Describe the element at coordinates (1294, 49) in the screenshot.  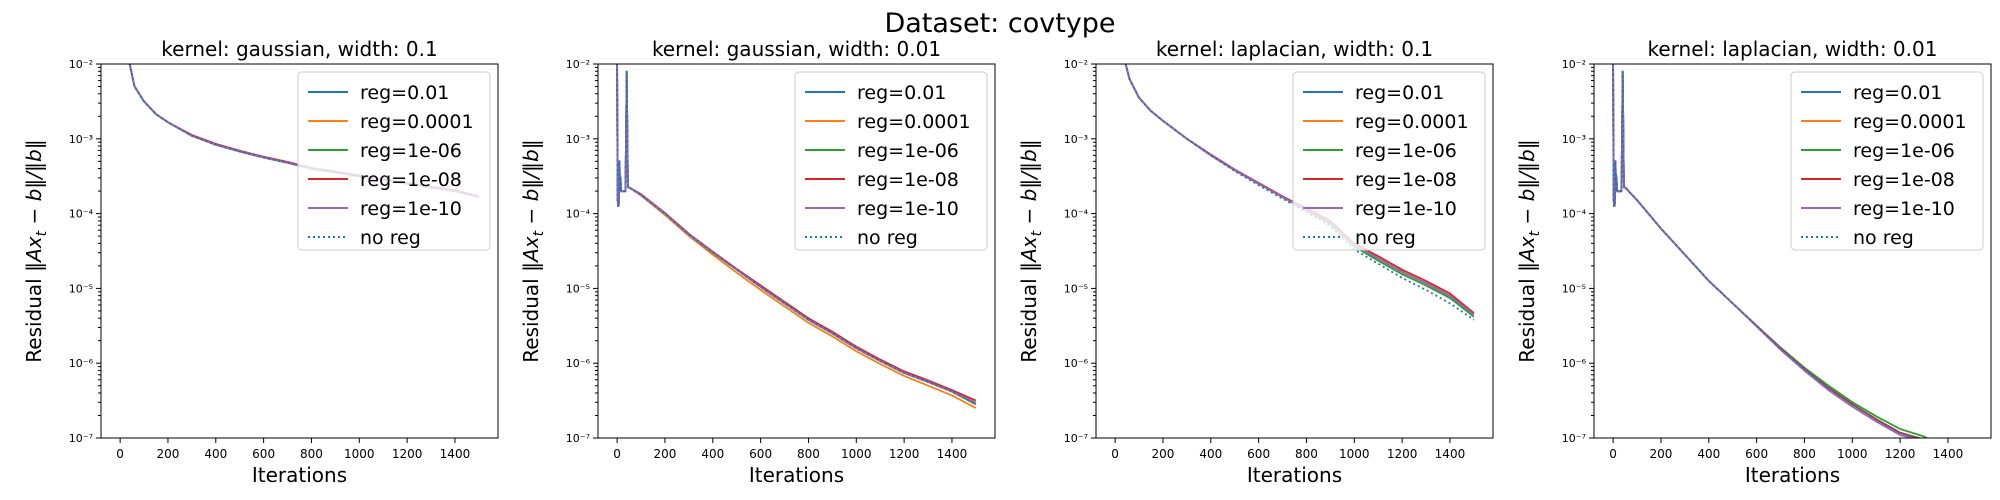
I see `subplot-title: kernel: laplacian, width: 0.1` at that location.